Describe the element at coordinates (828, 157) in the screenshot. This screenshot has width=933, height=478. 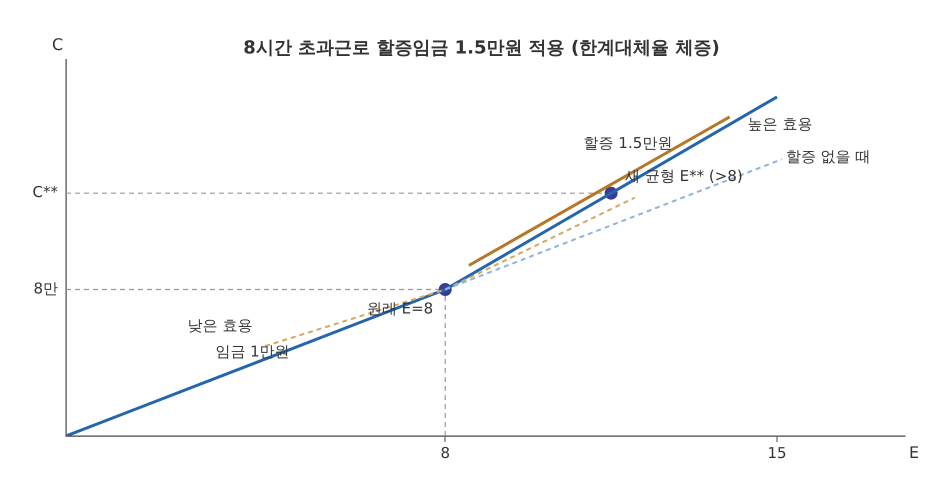
I see `annotation: 할증 없을 때` at that location.